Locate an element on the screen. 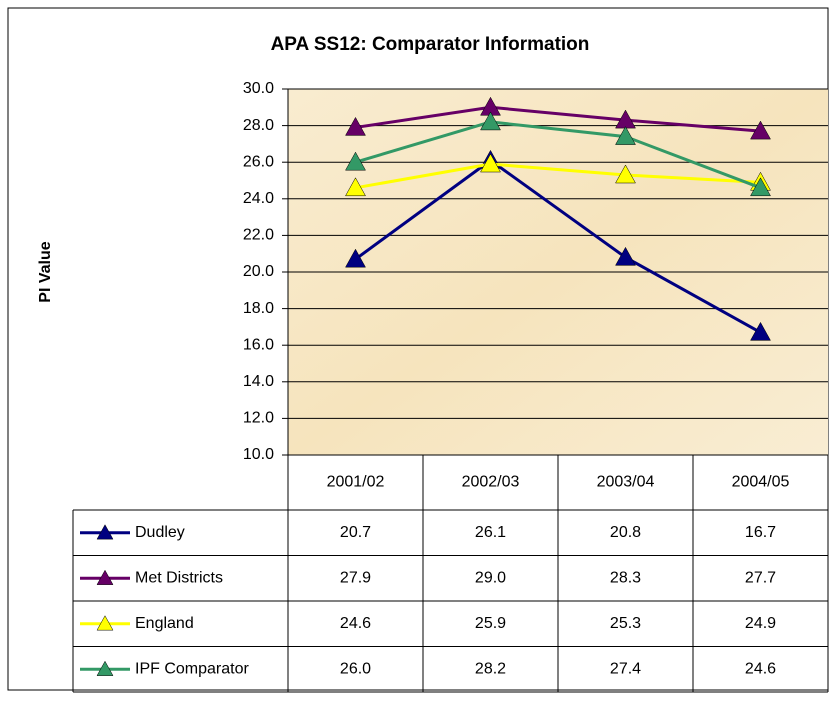 This screenshot has width=837, height=704. y-tick-label: 10.0 is located at coordinates (258, 454).